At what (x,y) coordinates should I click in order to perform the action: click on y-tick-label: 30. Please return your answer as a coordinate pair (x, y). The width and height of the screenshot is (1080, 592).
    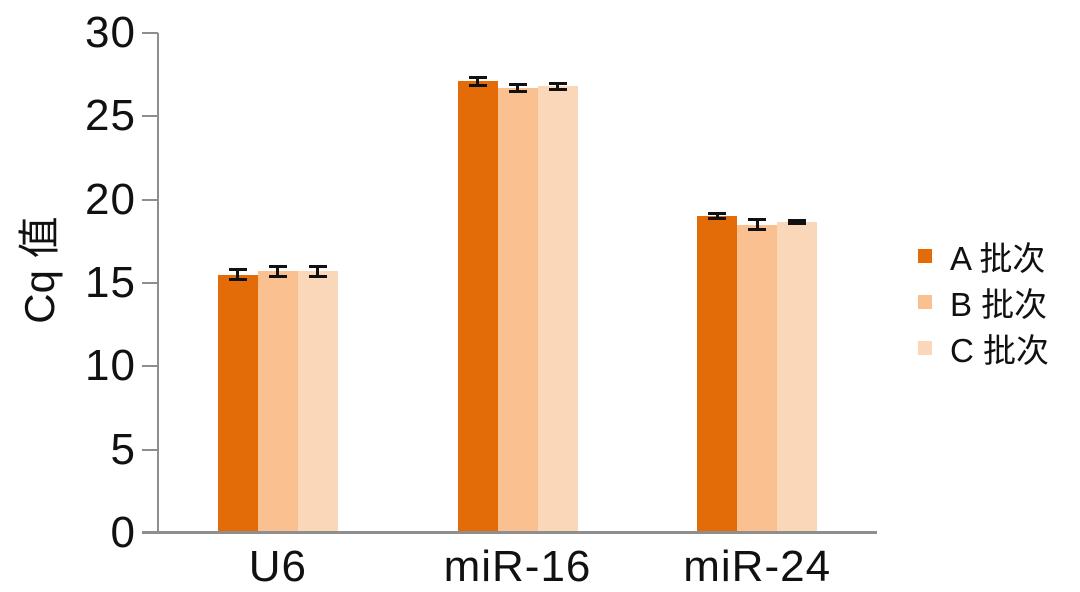
    Looking at the image, I should click on (110, 32).